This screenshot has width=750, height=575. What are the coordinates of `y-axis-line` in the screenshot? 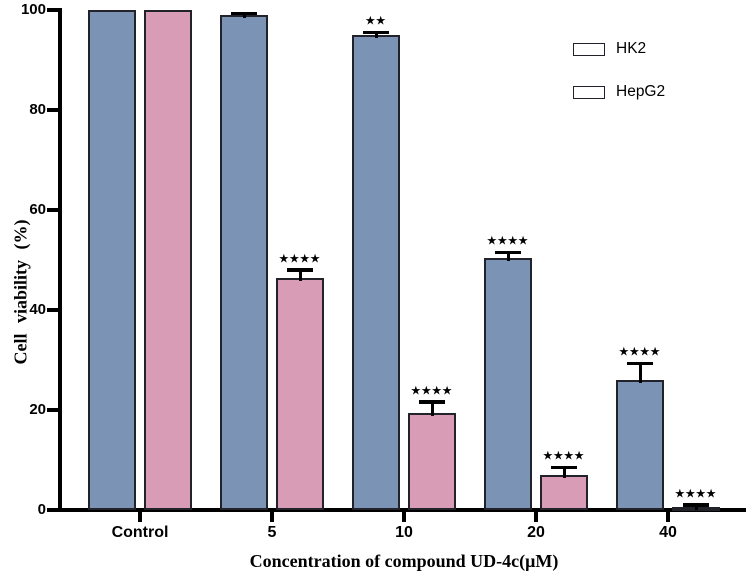 It's located at (60, 260).